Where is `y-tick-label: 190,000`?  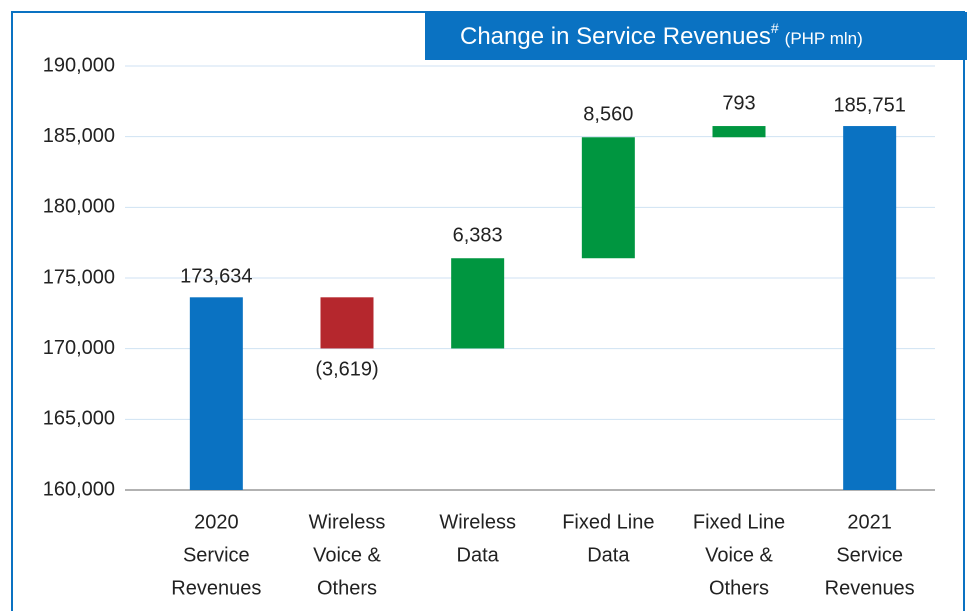
y-tick-label: 190,000 is located at coordinates (79, 65).